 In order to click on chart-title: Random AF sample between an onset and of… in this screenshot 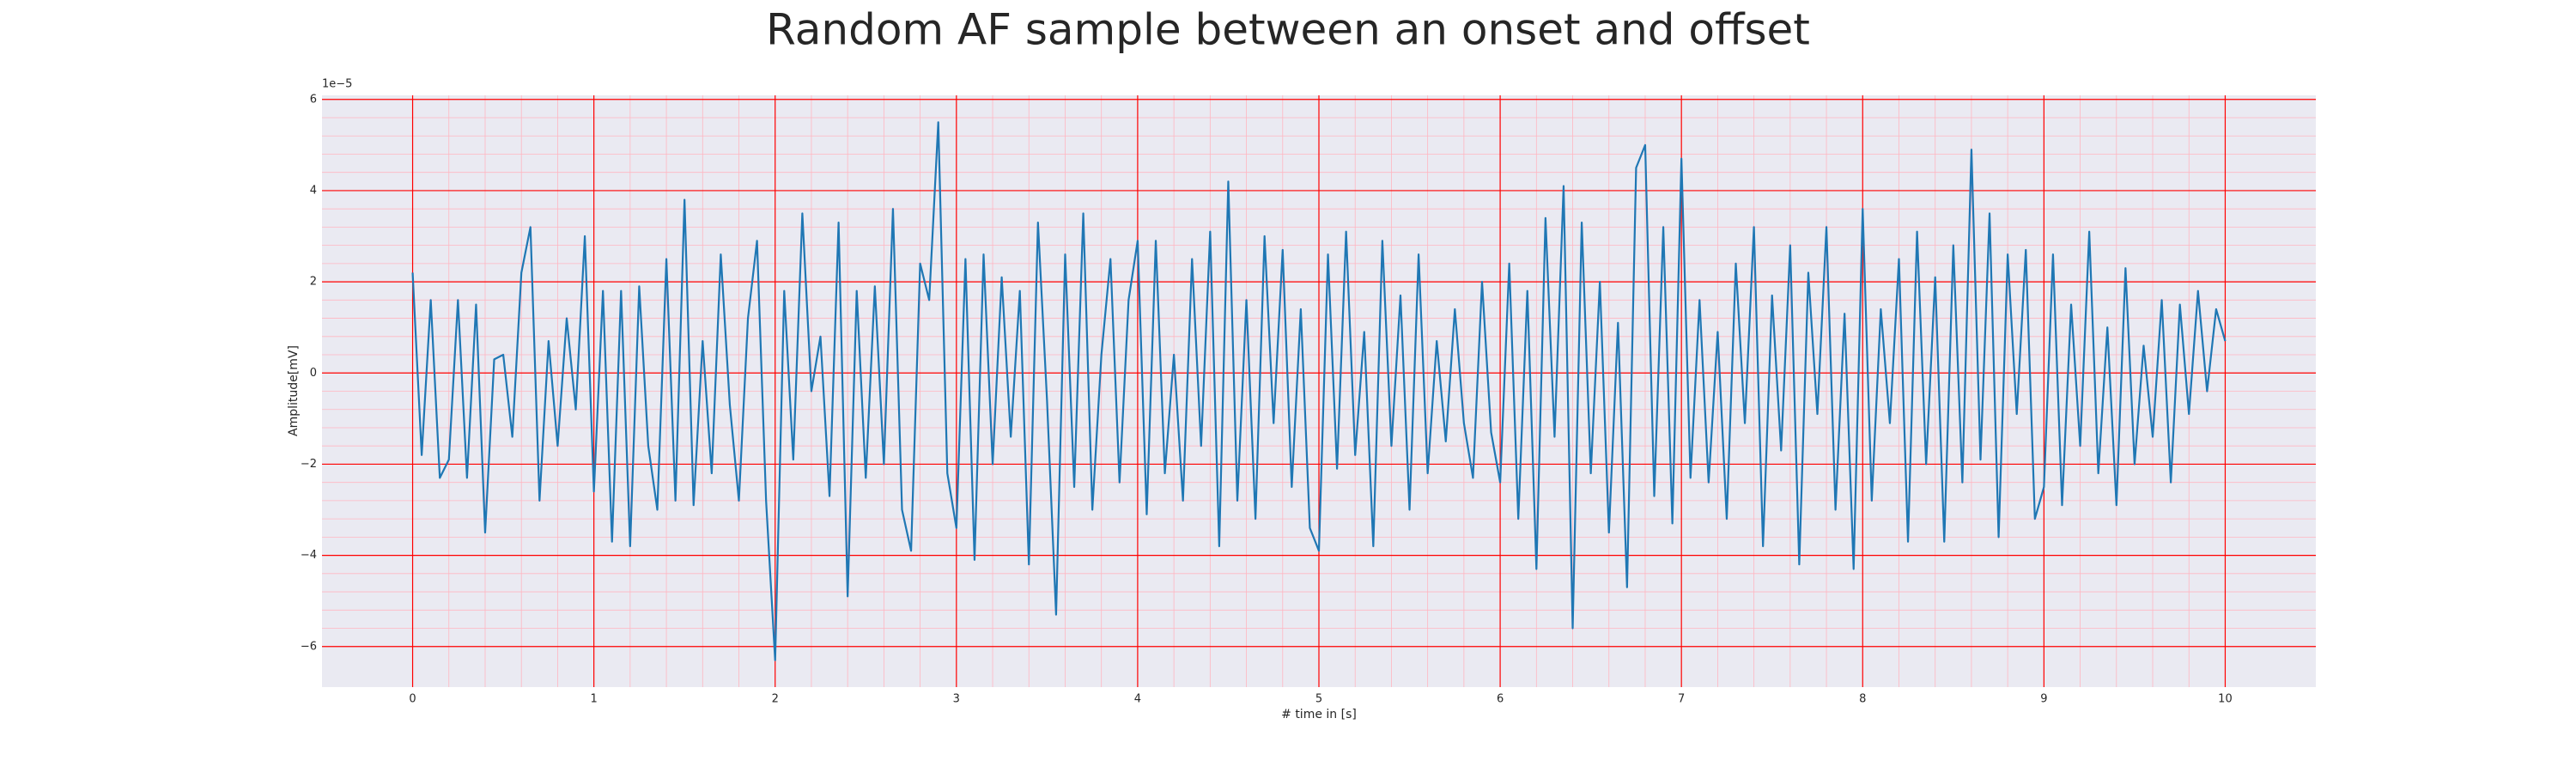, I will do `click(1288, 30)`.